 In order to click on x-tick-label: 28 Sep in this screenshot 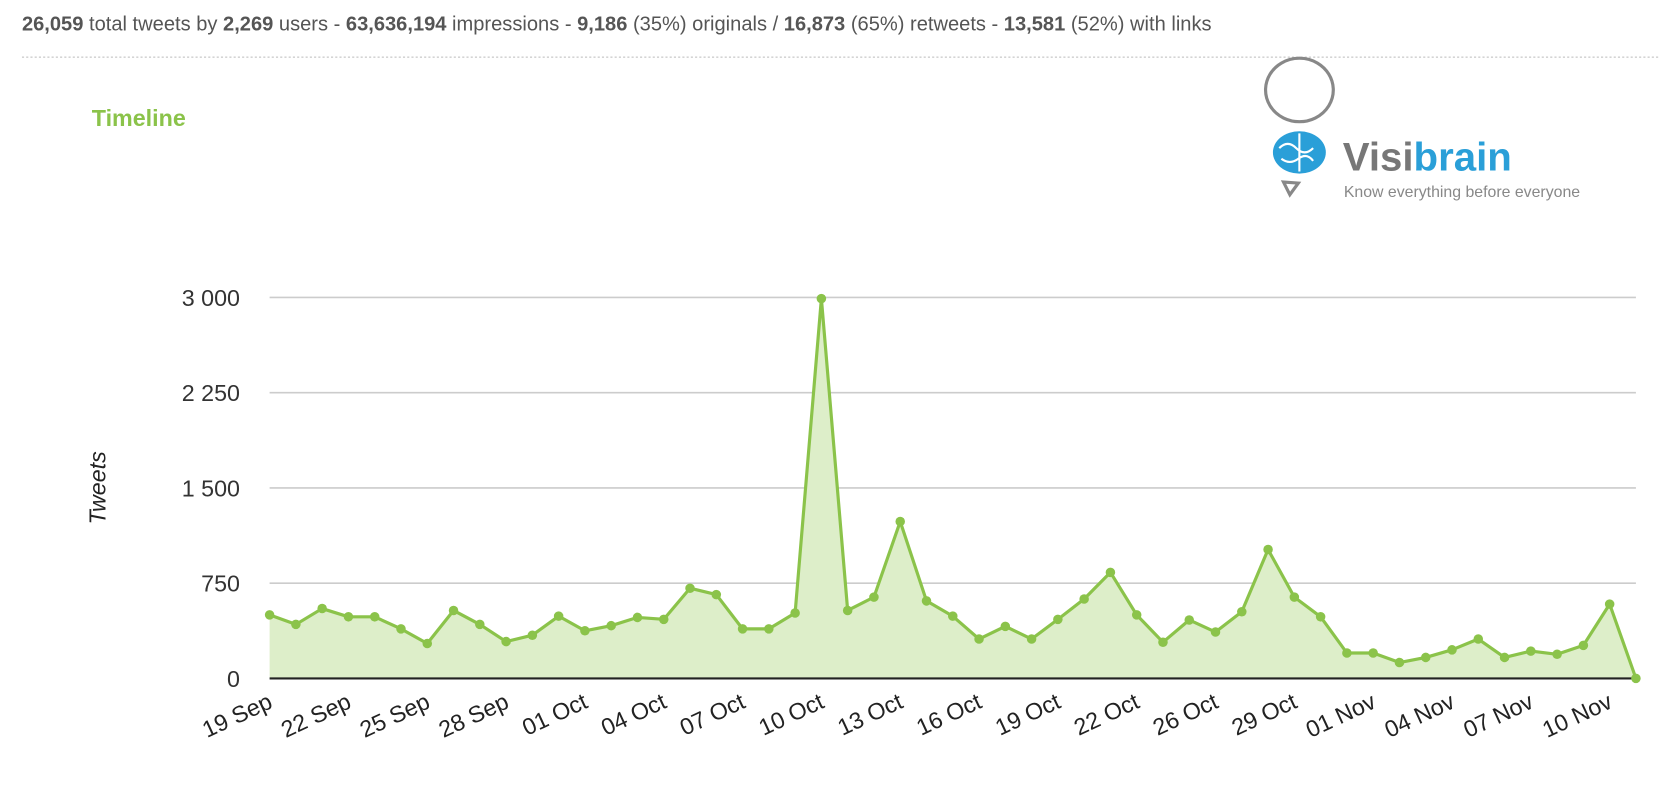, I will do `click(474, 715)`.